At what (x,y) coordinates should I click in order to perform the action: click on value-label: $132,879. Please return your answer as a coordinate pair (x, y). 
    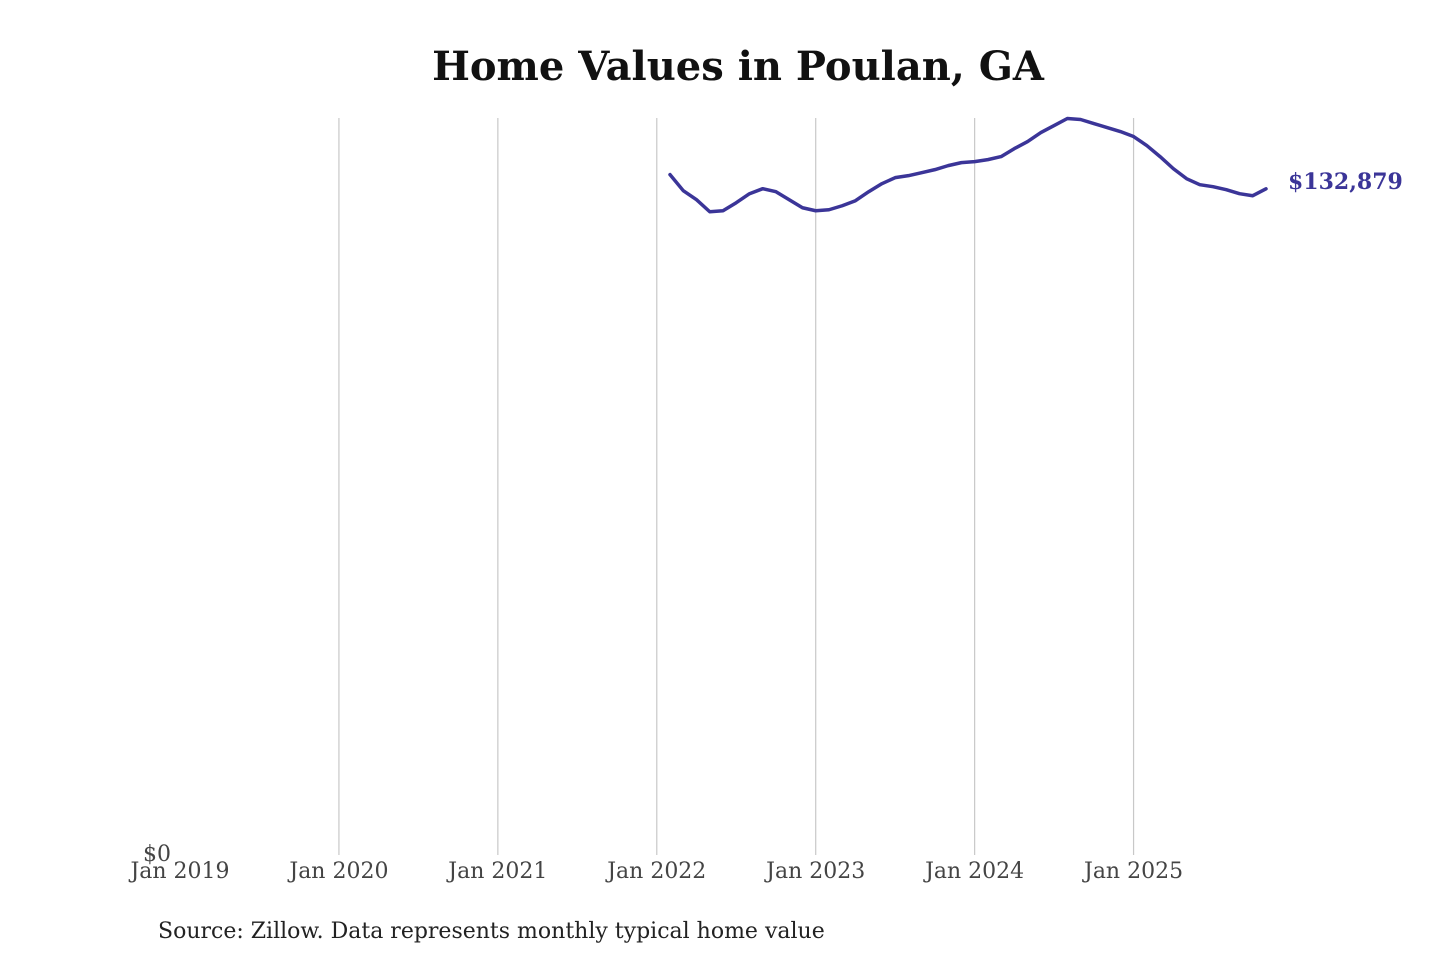
    Looking at the image, I should click on (1345, 182).